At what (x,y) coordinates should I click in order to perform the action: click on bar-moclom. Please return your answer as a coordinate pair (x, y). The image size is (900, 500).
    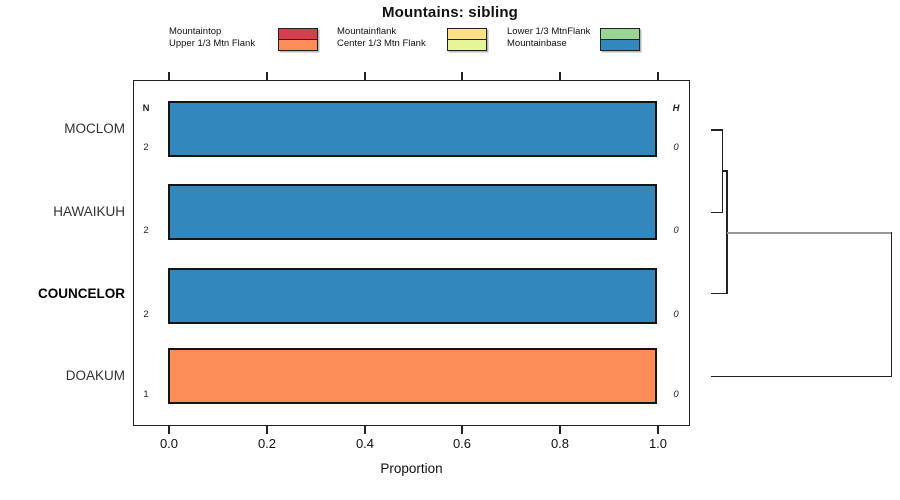
    Looking at the image, I should click on (412, 129).